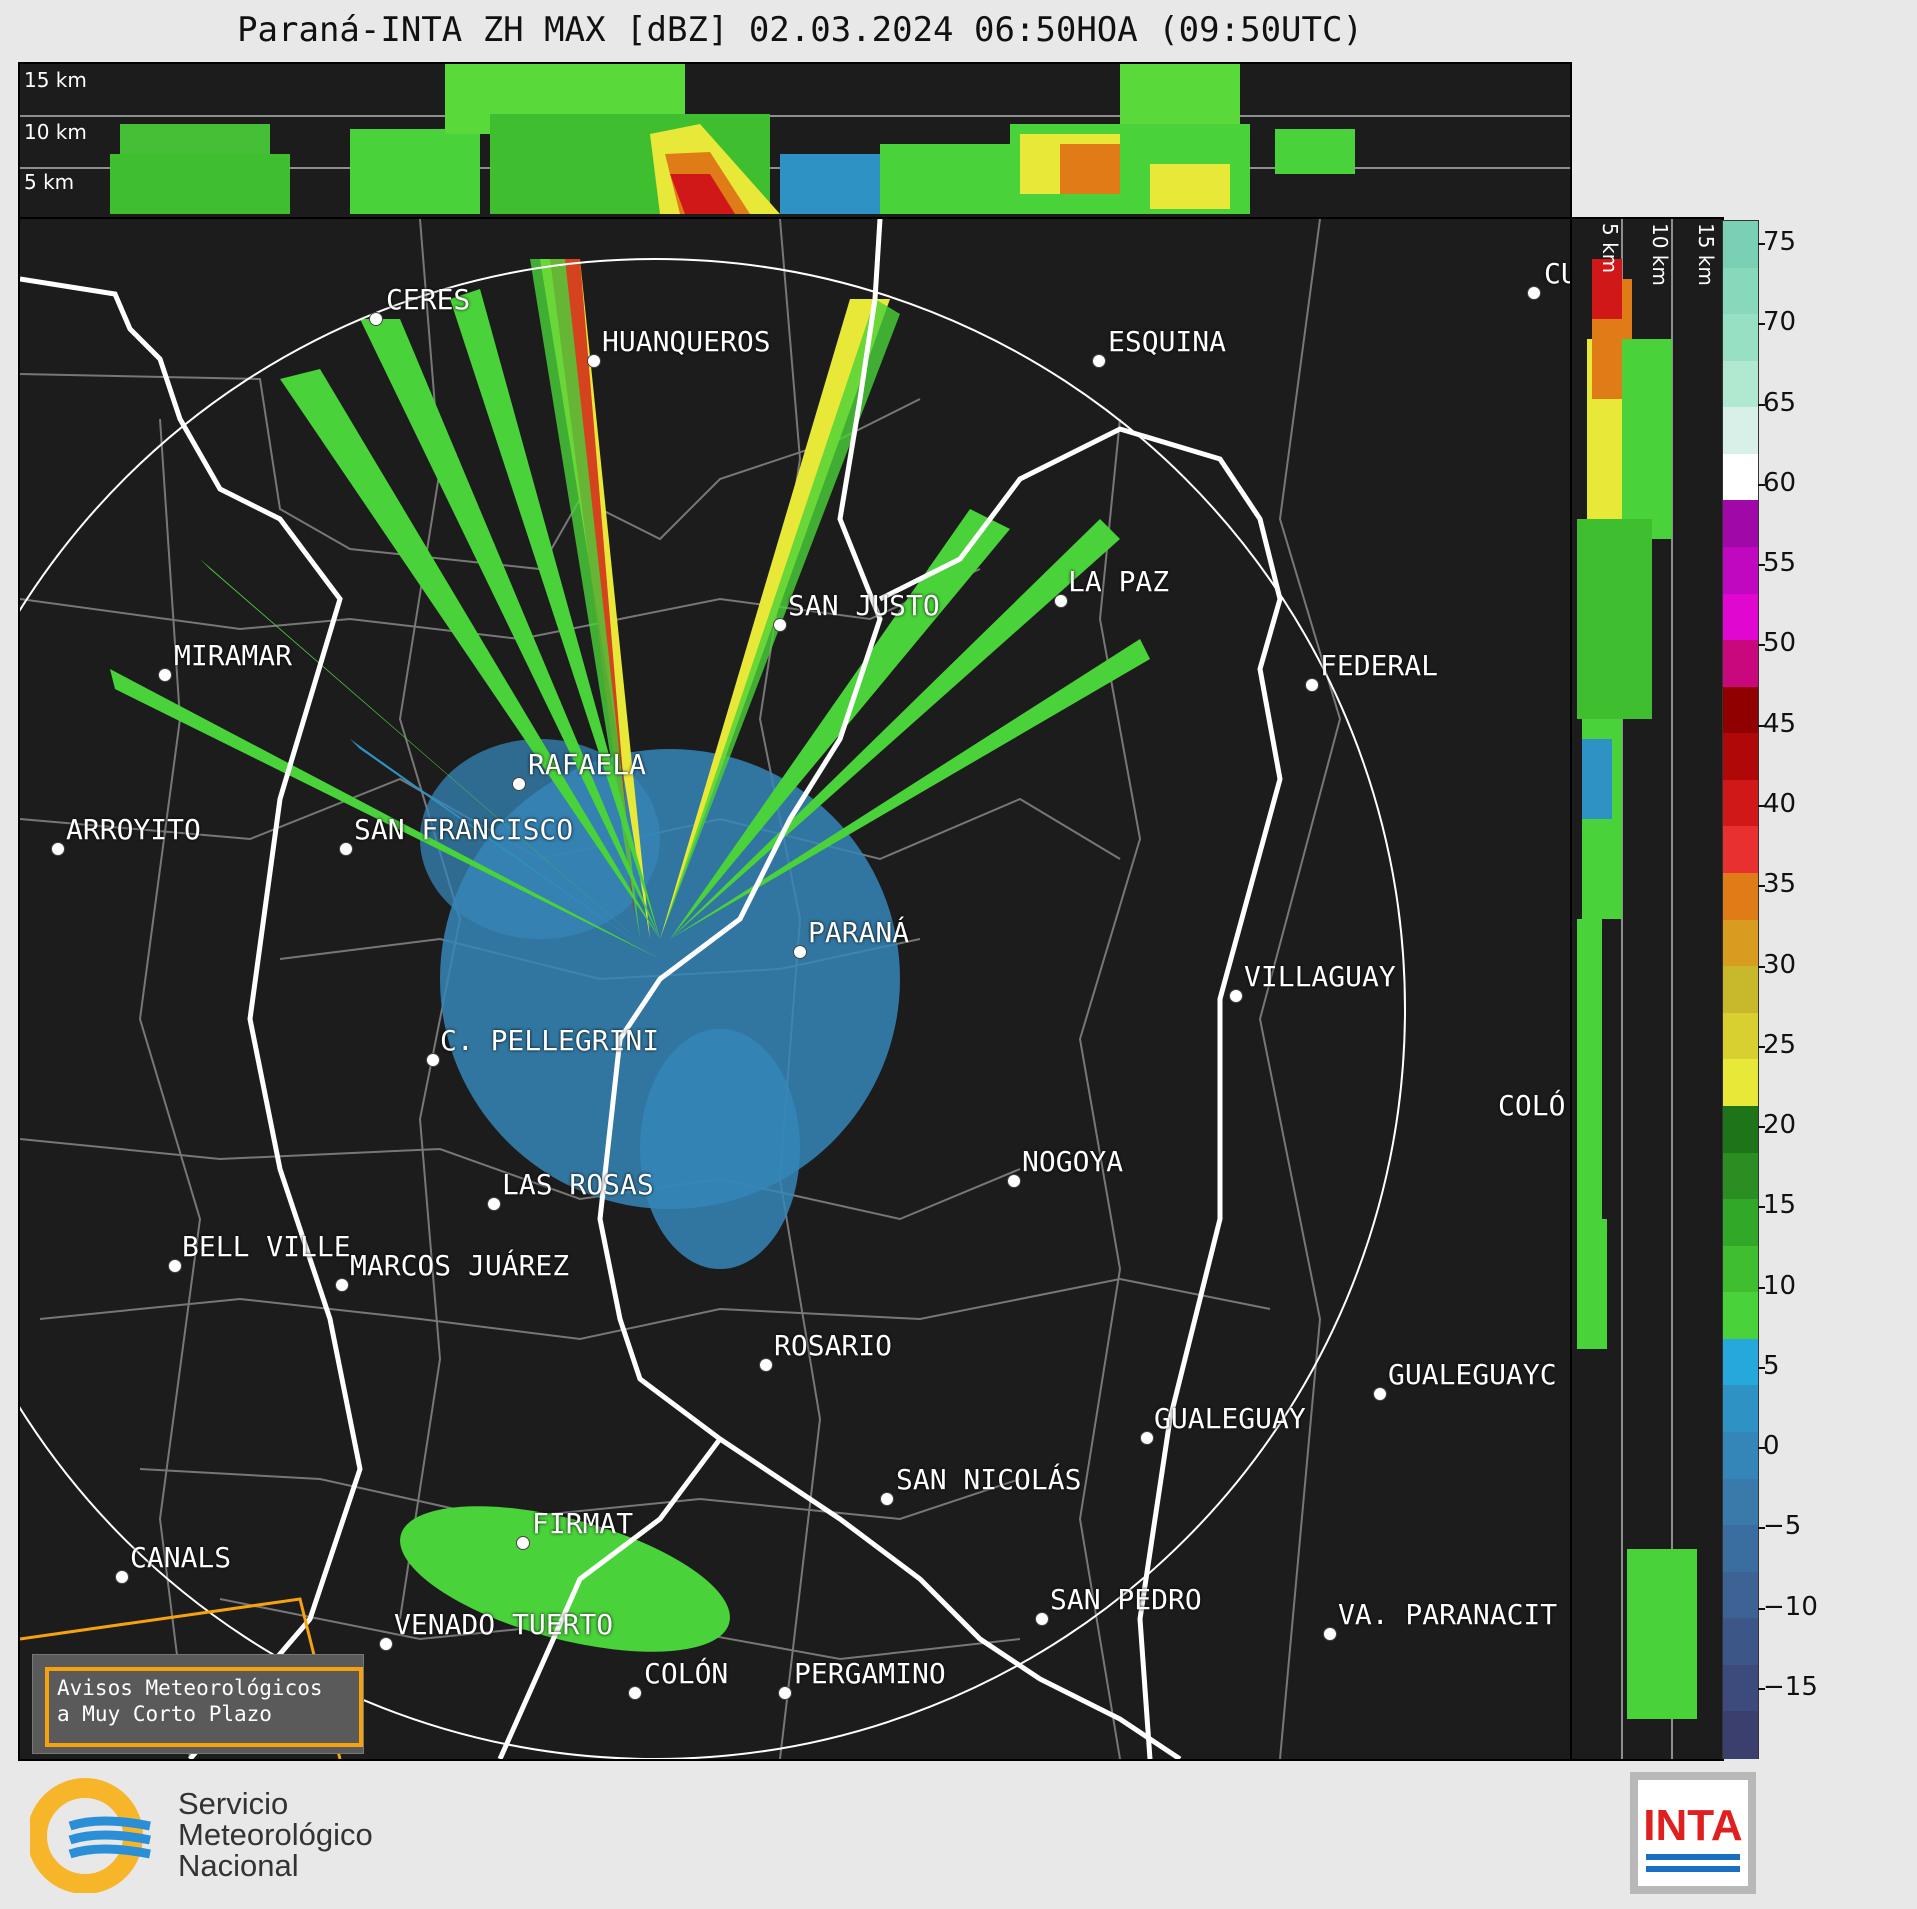 This screenshot has height=1909, width=1917. What do you see at coordinates (1780, 723) in the screenshot?
I see `colorbar-tick-label: 45` at bounding box center [1780, 723].